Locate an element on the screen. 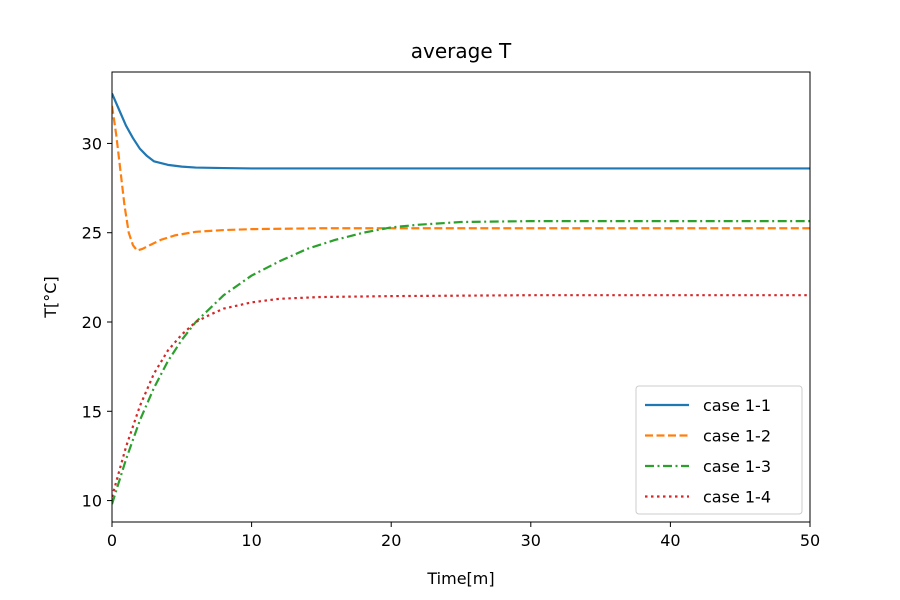 The image size is (900, 600). legend-entry-label: case 1-3 is located at coordinates (737, 466).